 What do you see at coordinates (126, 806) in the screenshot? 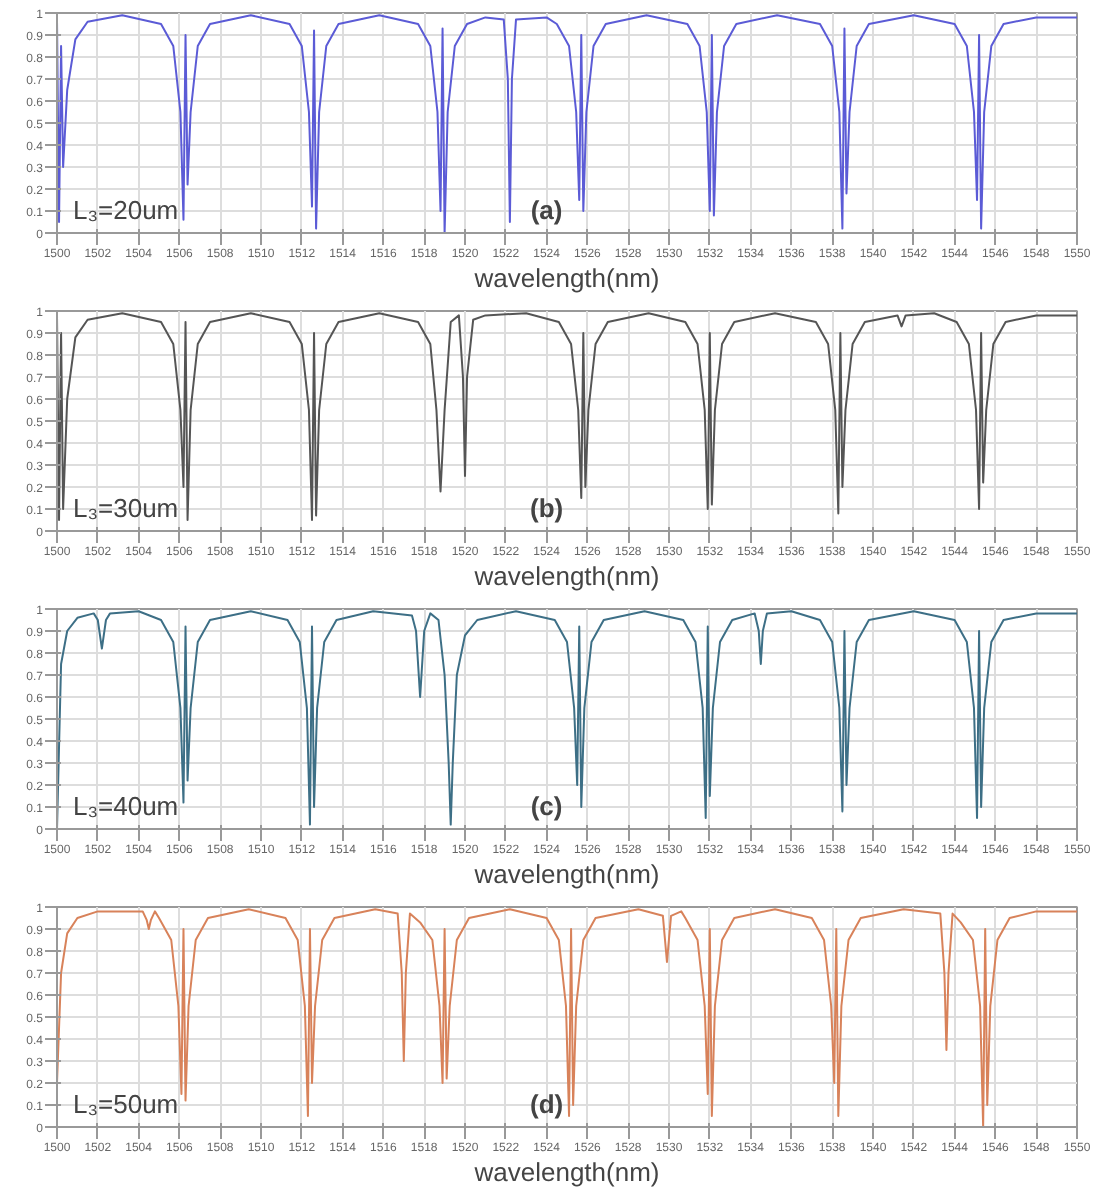
I see `annotation: L₃=40um` at bounding box center [126, 806].